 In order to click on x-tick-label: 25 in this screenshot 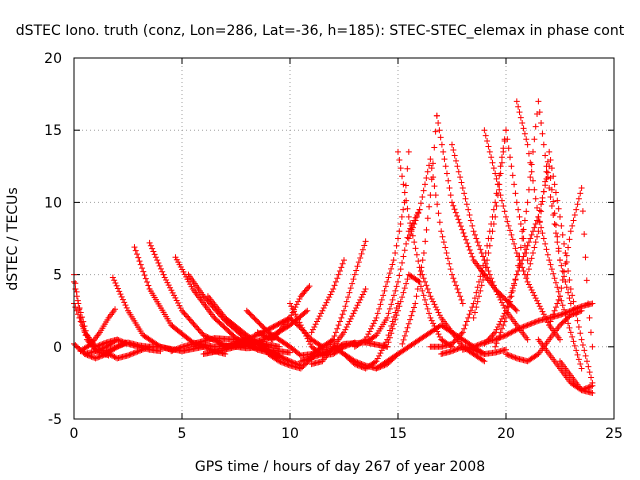, I will do `click(614, 434)`.